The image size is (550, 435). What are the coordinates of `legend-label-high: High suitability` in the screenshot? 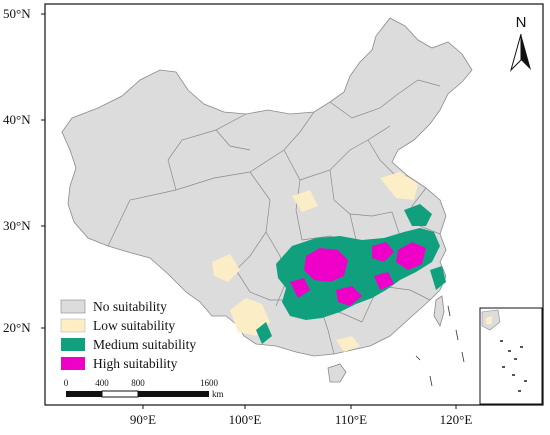 It's located at (135, 363).